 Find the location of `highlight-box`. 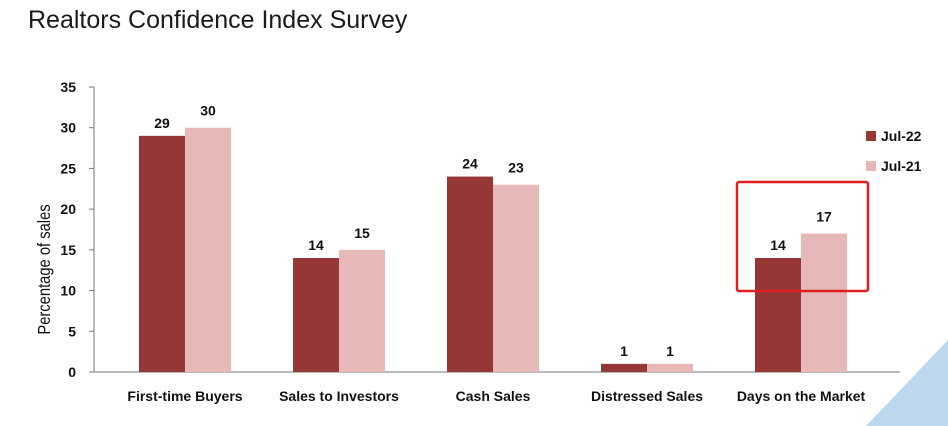

highlight-box is located at coordinates (802, 236).